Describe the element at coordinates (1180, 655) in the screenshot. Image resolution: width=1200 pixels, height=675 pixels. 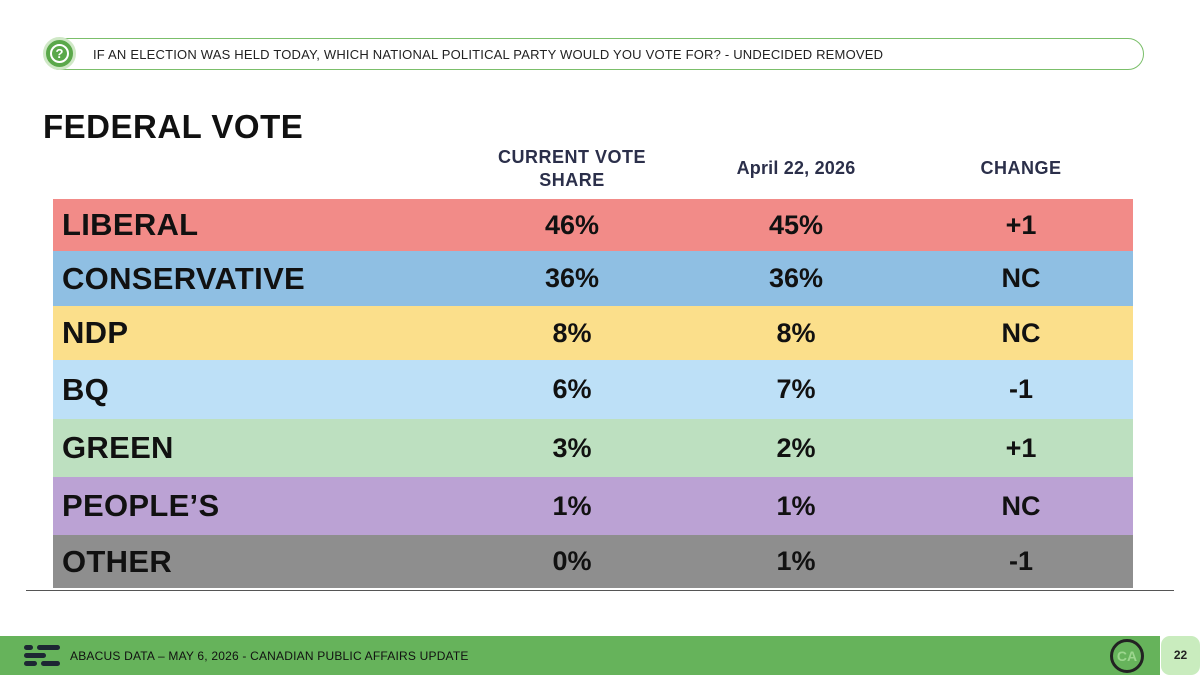
I see `page-number: 22` at that location.